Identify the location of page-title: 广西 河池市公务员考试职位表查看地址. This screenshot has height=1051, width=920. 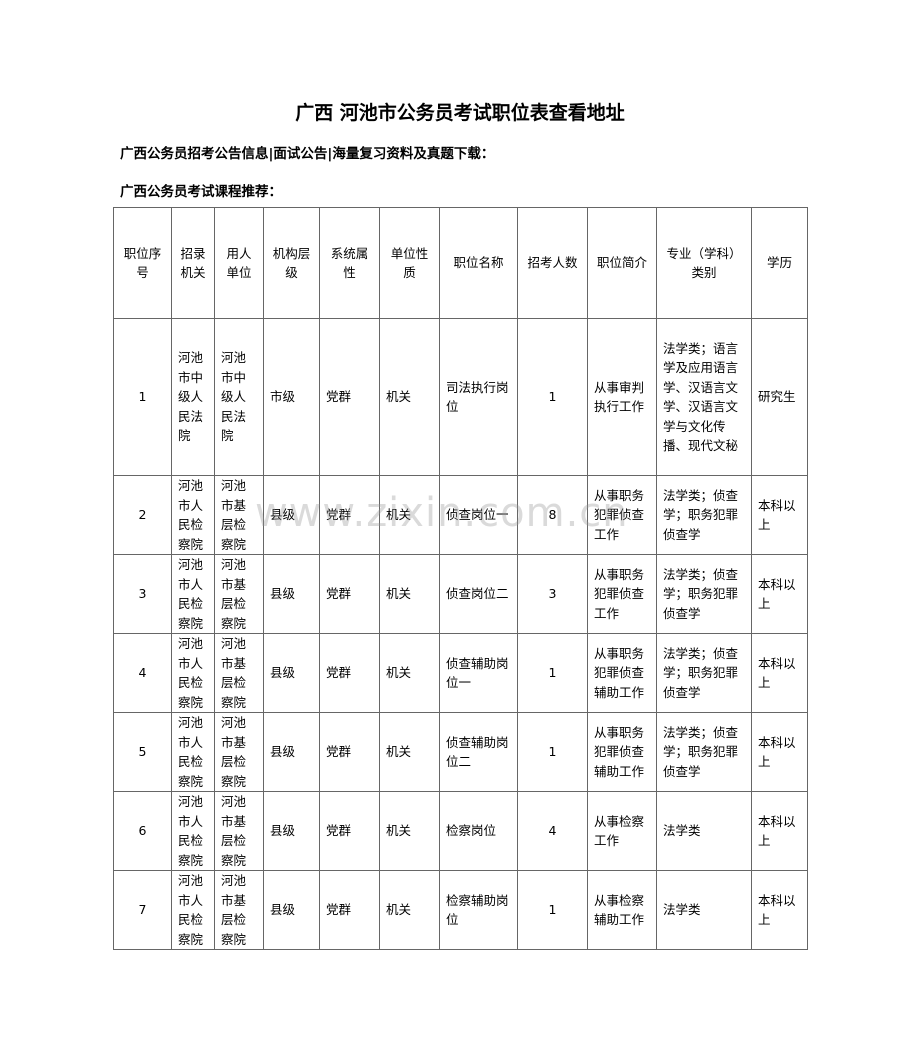
(460, 113).